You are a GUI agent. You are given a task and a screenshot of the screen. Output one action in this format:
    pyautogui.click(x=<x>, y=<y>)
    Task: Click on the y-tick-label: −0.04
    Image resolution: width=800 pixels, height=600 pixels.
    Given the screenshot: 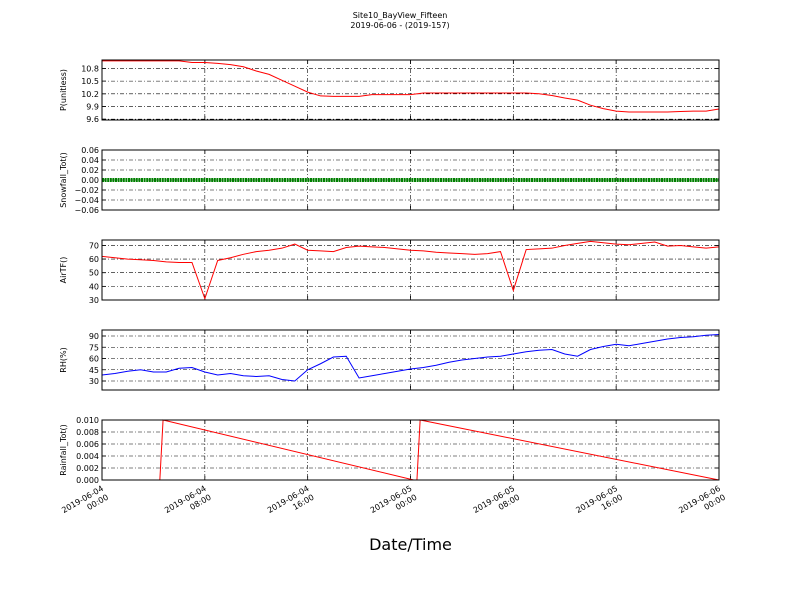 What is the action you would take?
    pyautogui.click(x=86, y=200)
    